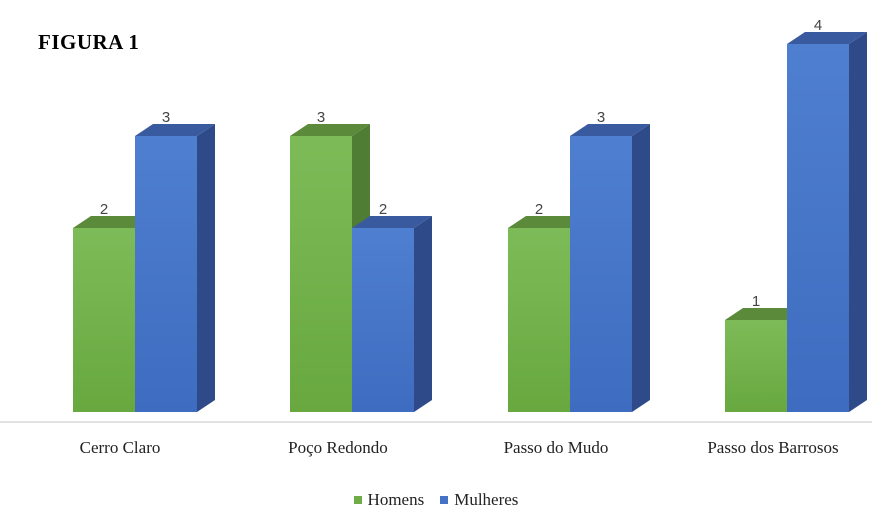 Image resolution: width=872 pixels, height=511 pixels. Describe the element at coordinates (396, 500) in the screenshot. I see `legend-label-homens: Homens` at that location.